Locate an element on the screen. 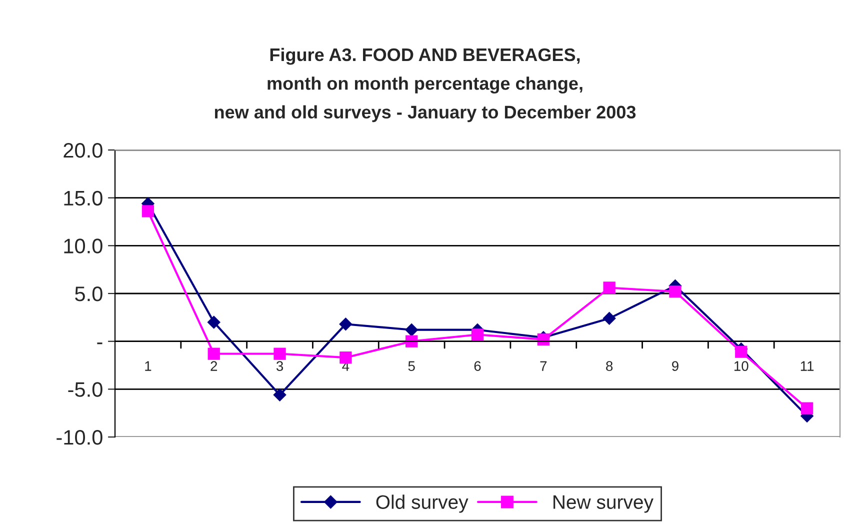 The width and height of the screenshot is (852, 525). x-tick-label: 6 is located at coordinates (477, 366).